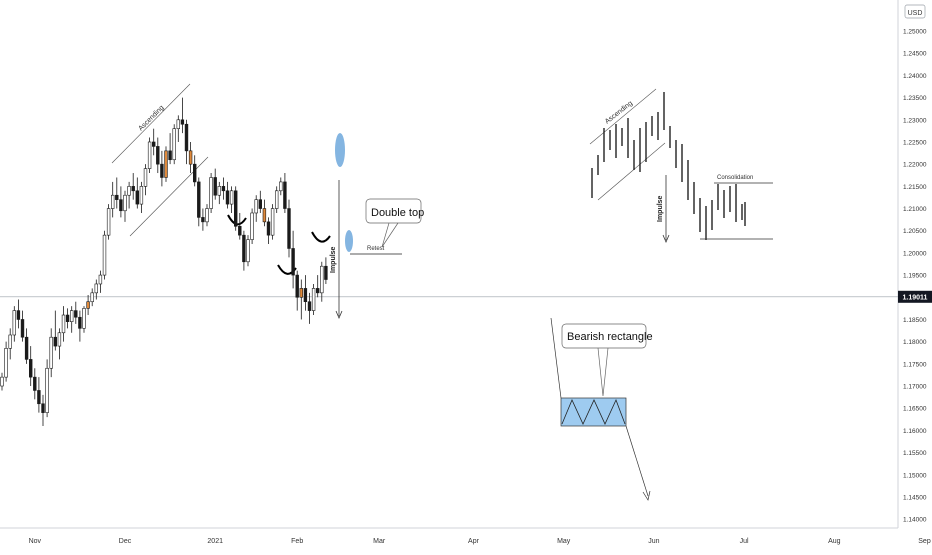 This screenshot has height=555, width=932. What do you see at coordinates (668, 166) in the screenshot?
I see `schematic-price-bars` at bounding box center [668, 166].